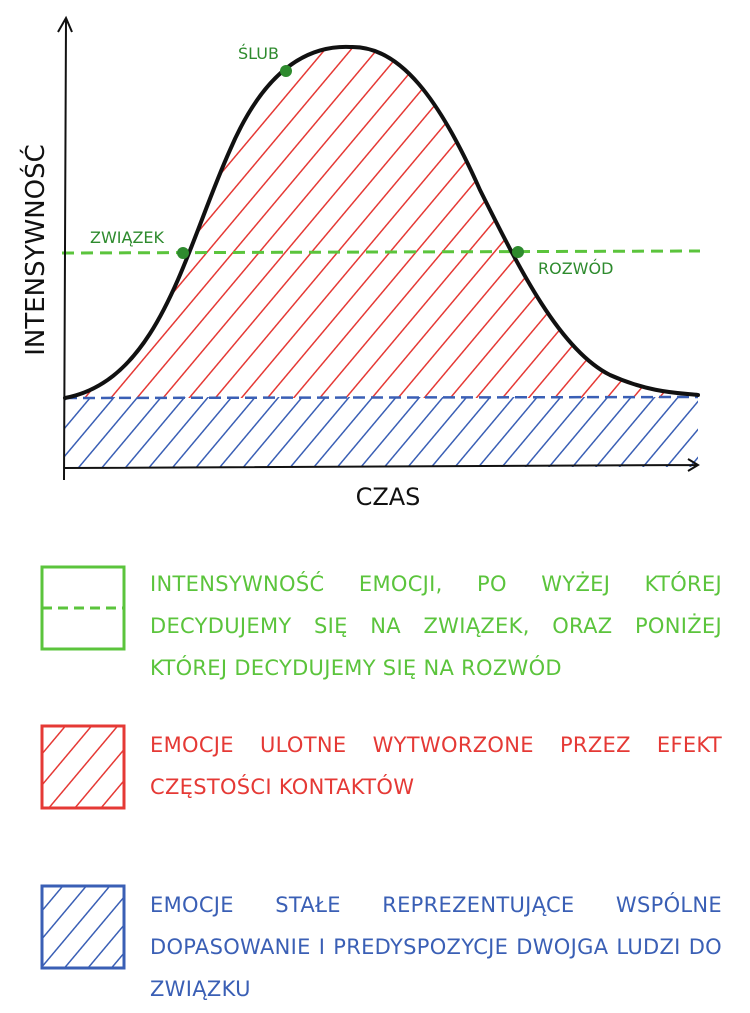  What do you see at coordinates (65, 248) in the screenshot?
I see `y-axis` at bounding box center [65, 248].